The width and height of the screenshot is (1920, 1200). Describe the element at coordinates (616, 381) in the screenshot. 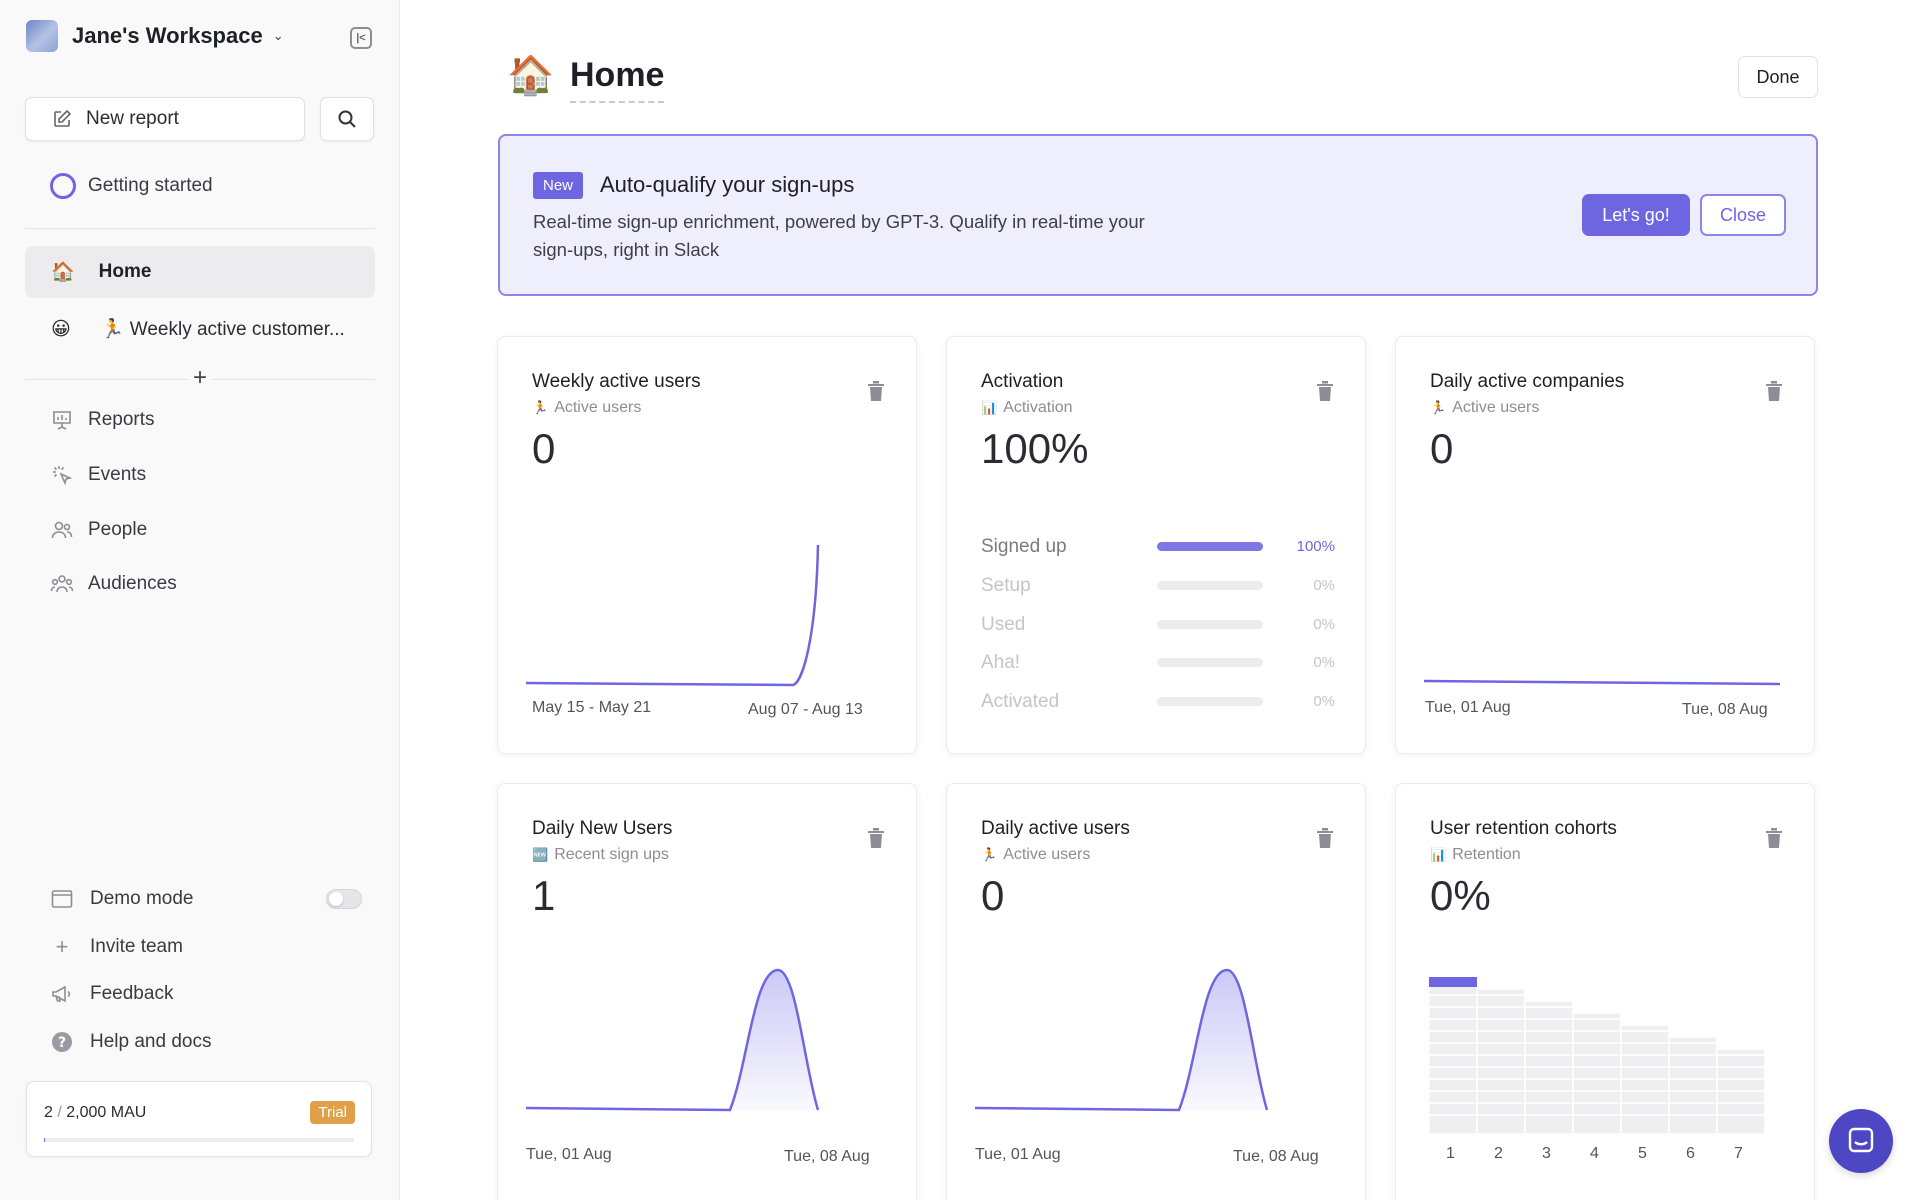

I see `card-title: Weekly active users` at that location.